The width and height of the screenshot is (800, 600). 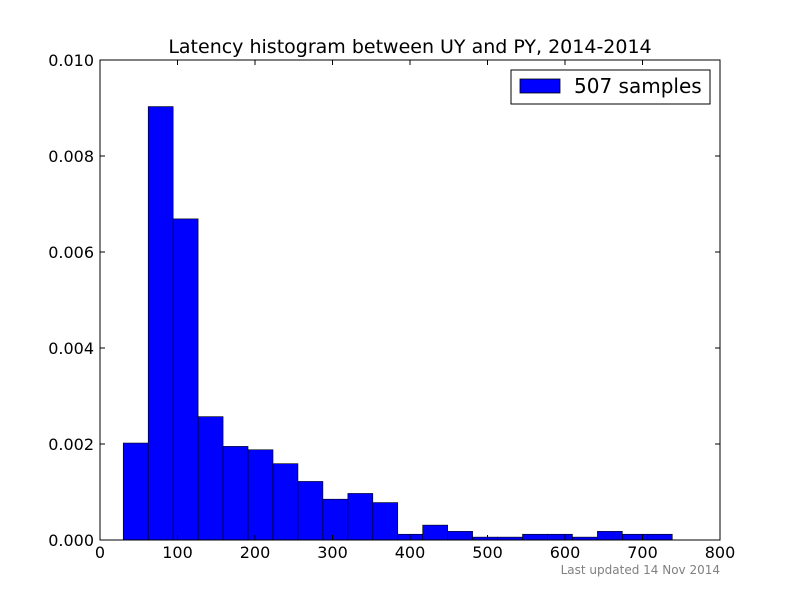 I want to click on legend: 507 samples, so click(x=610, y=87).